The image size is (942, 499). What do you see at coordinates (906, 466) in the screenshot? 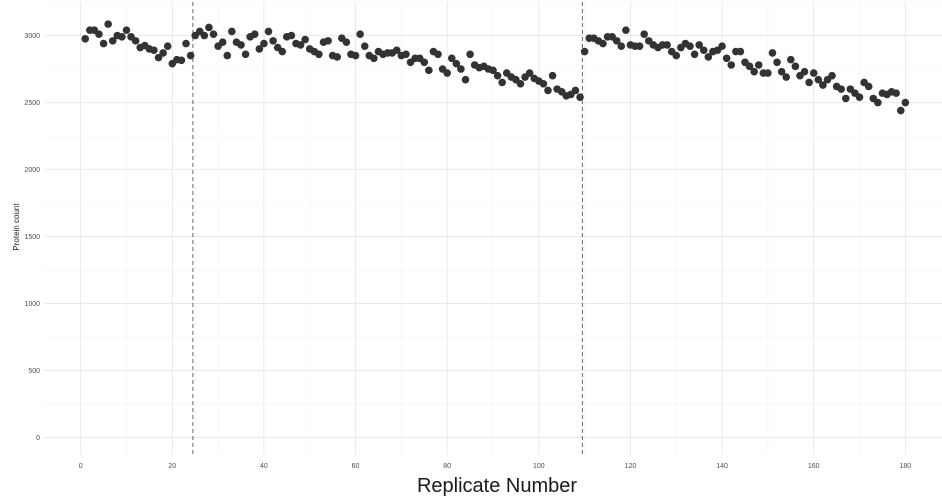
I see `x-tick-label: 180` at bounding box center [906, 466].